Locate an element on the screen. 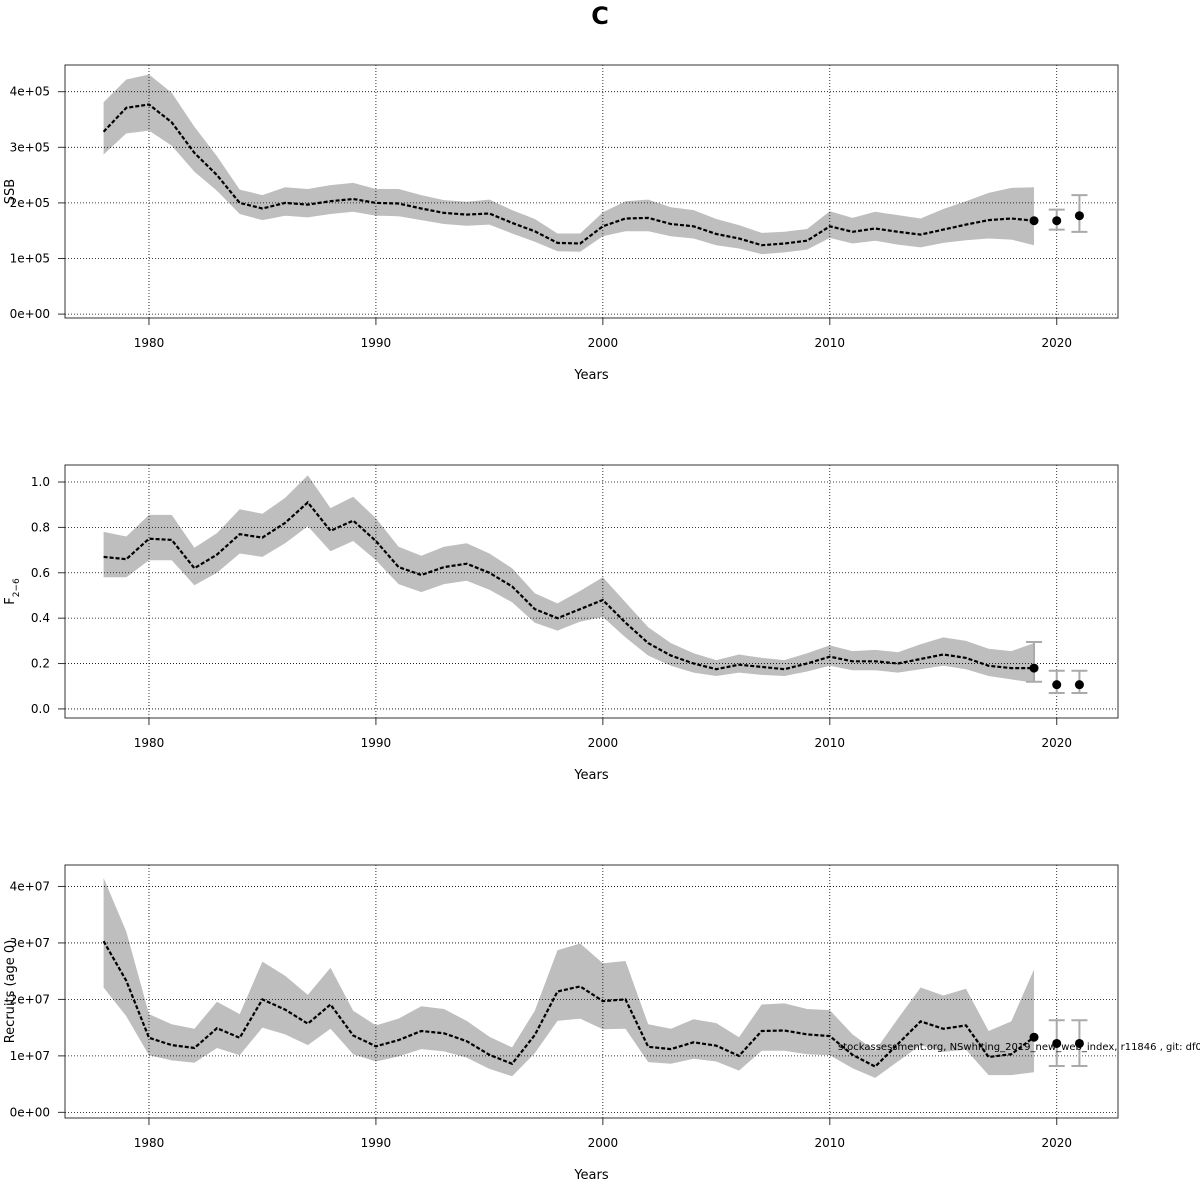 This screenshot has width=1200, height=1200. y-axis-label: SSB is located at coordinates (10, 191).